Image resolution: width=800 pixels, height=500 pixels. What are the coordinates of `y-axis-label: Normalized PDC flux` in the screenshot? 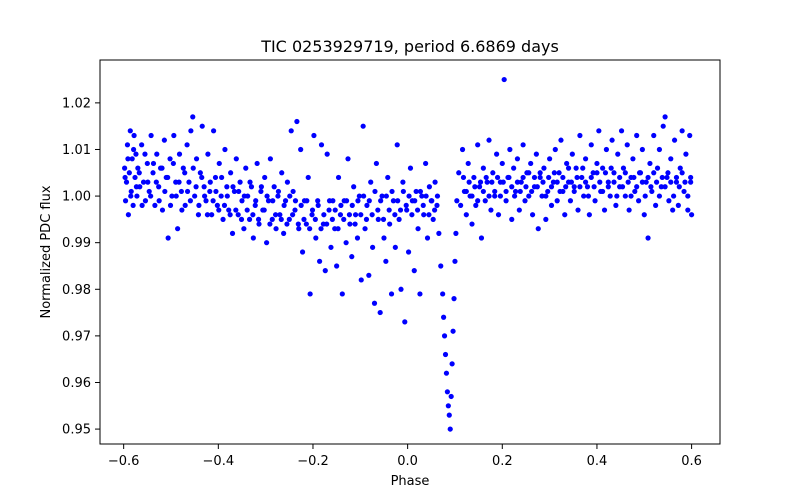 It's located at (46, 251).